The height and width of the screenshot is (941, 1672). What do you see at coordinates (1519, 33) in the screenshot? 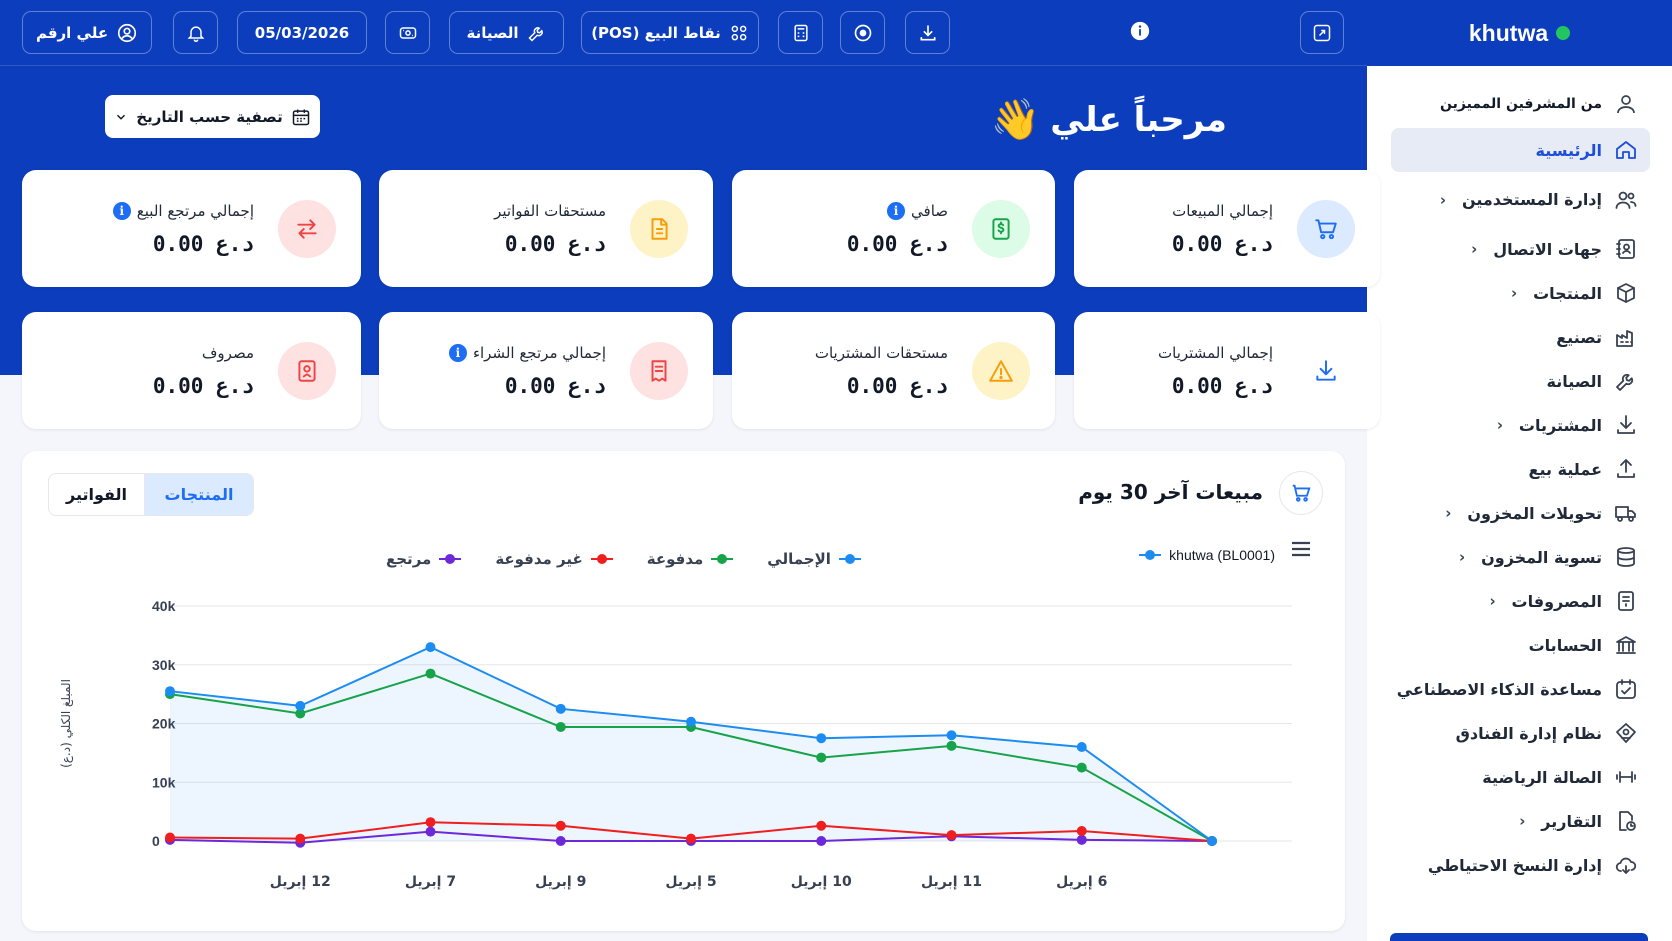
I see `brand-header: khutwa` at bounding box center [1519, 33].